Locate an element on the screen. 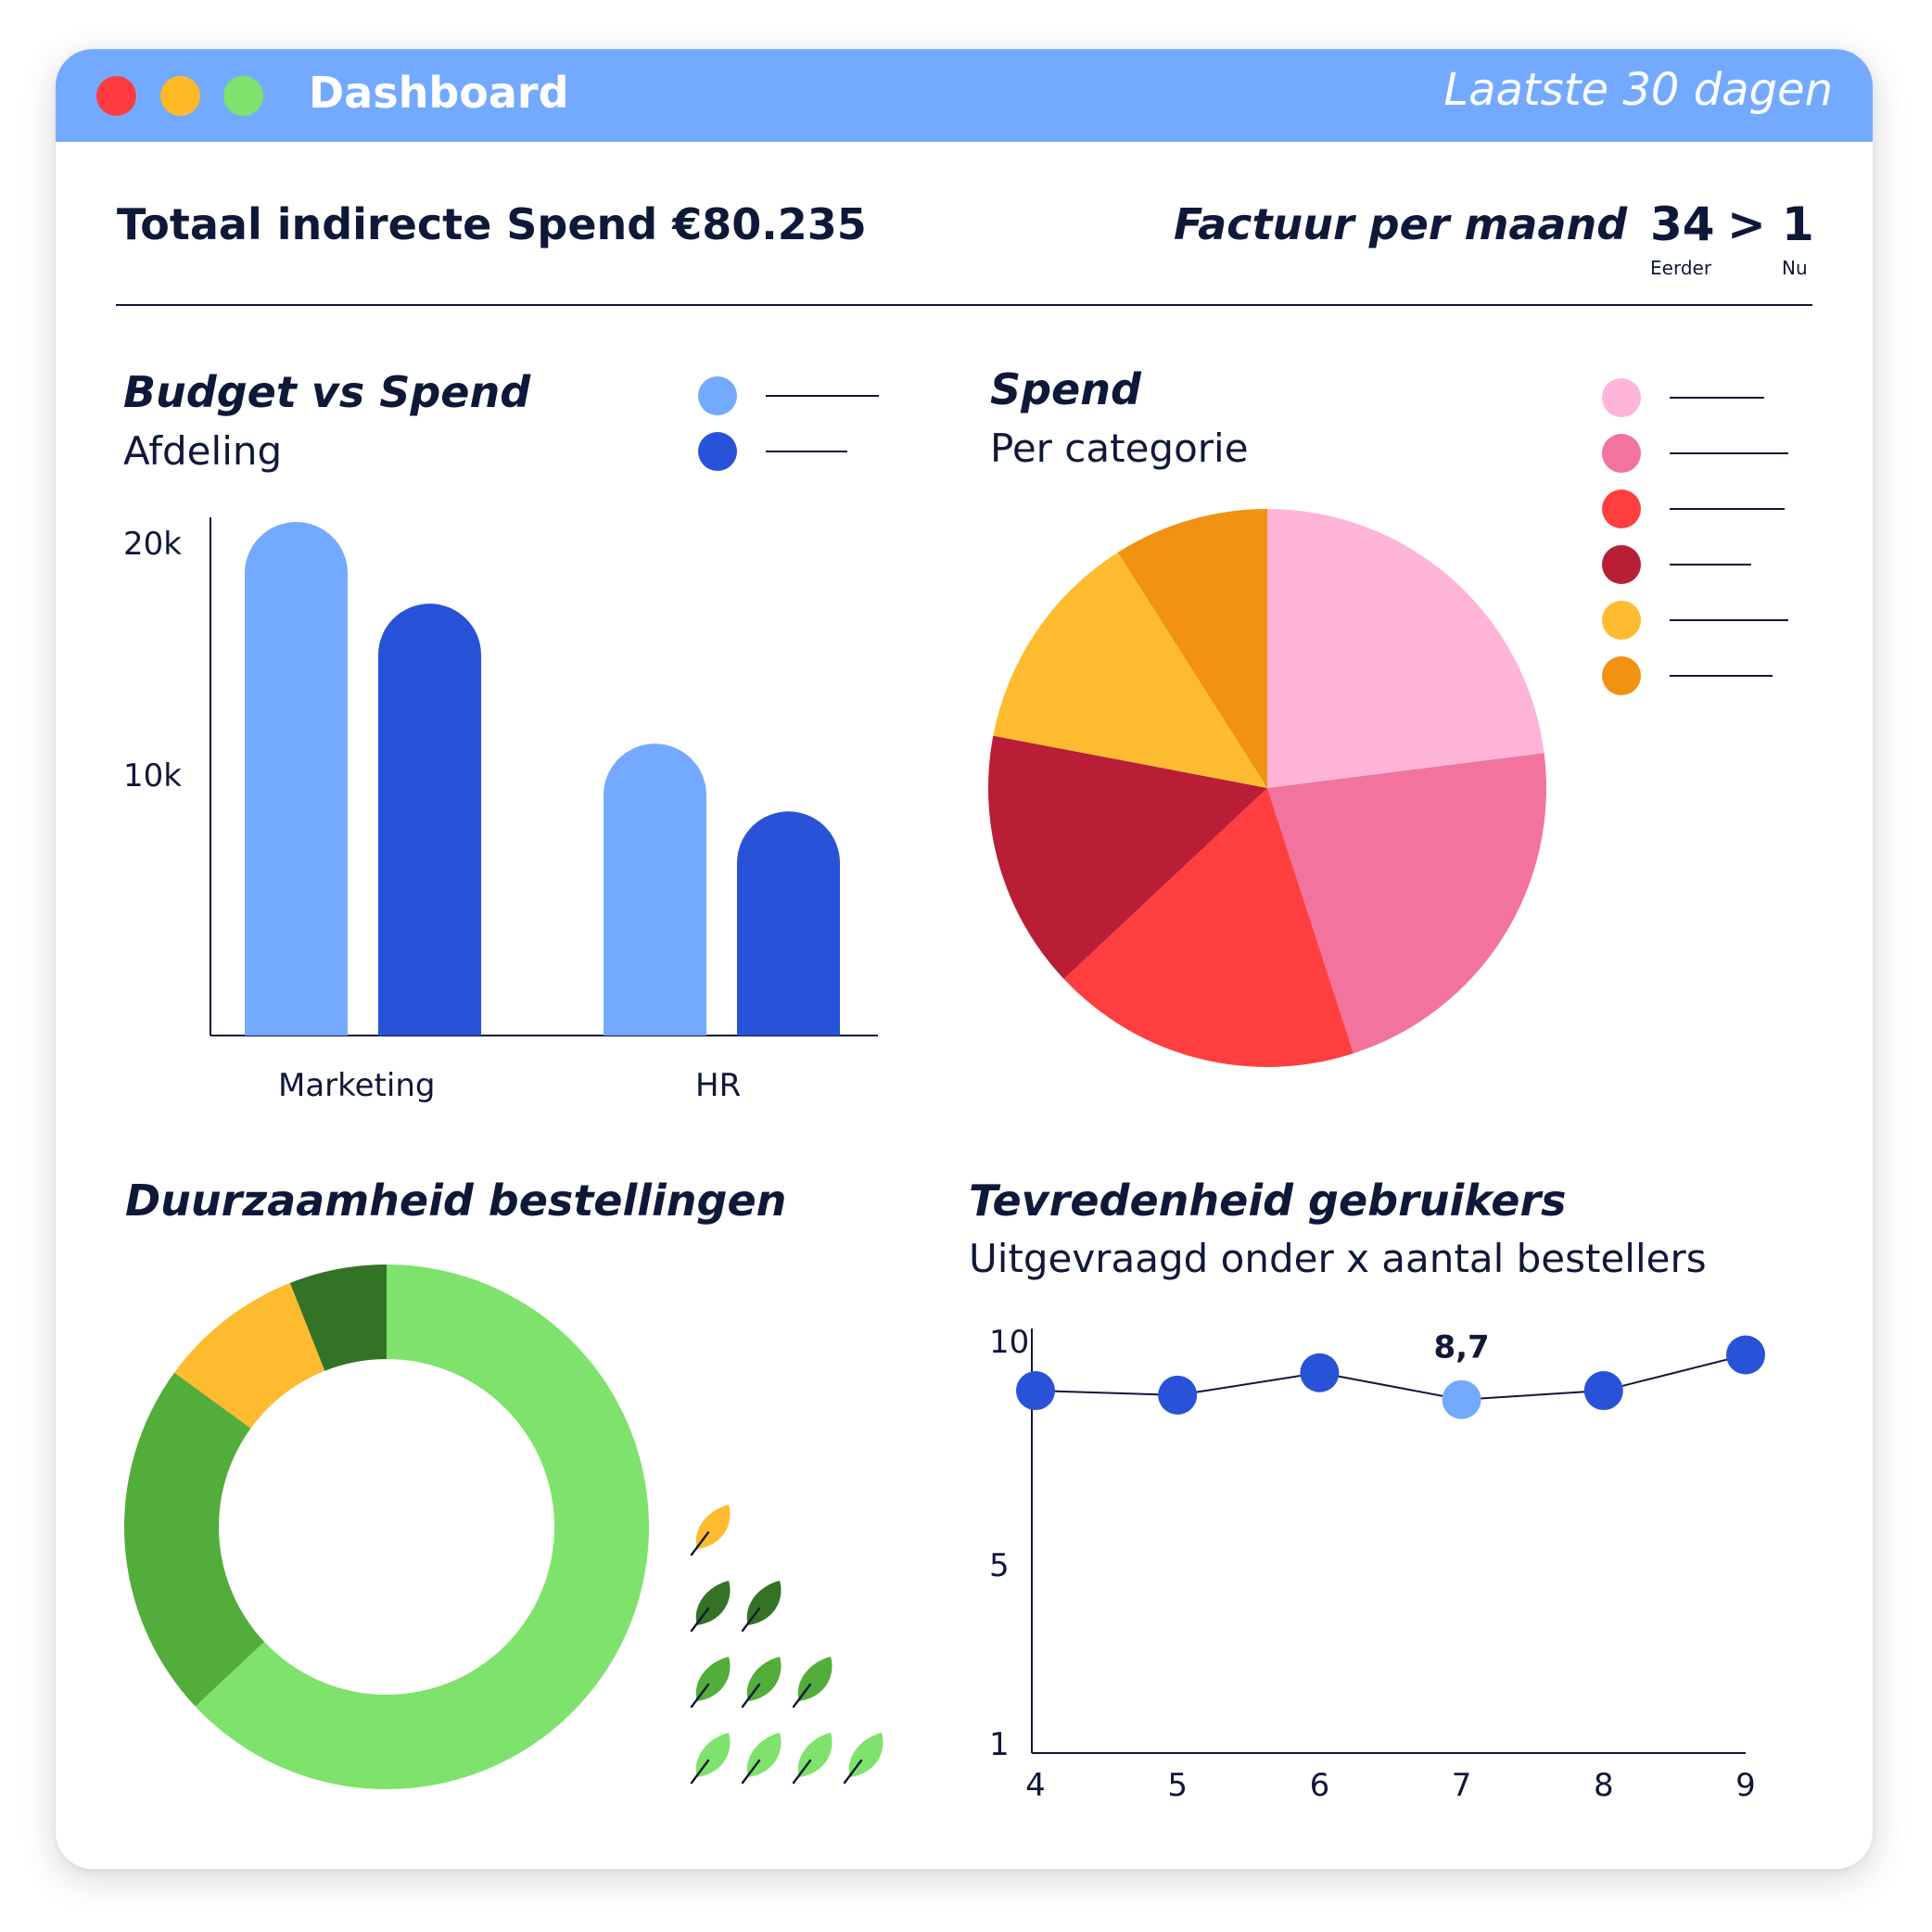 The width and height of the screenshot is (1932, 1932). line-xtick-5: 5 is located at coordinates (1177, 1785).